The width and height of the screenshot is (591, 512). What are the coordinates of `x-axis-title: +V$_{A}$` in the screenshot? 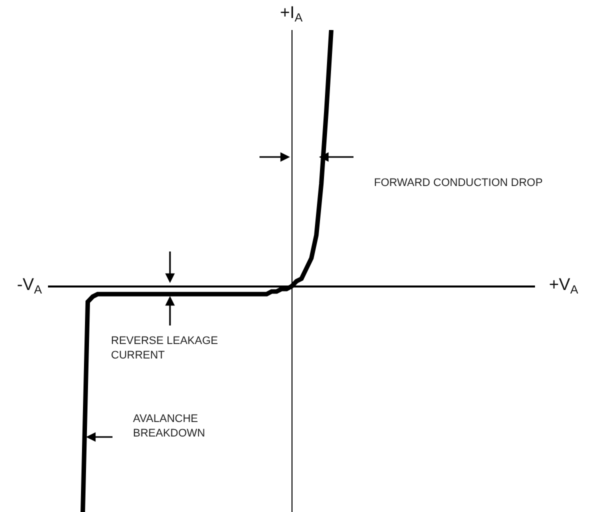 It's located at (563, 286).